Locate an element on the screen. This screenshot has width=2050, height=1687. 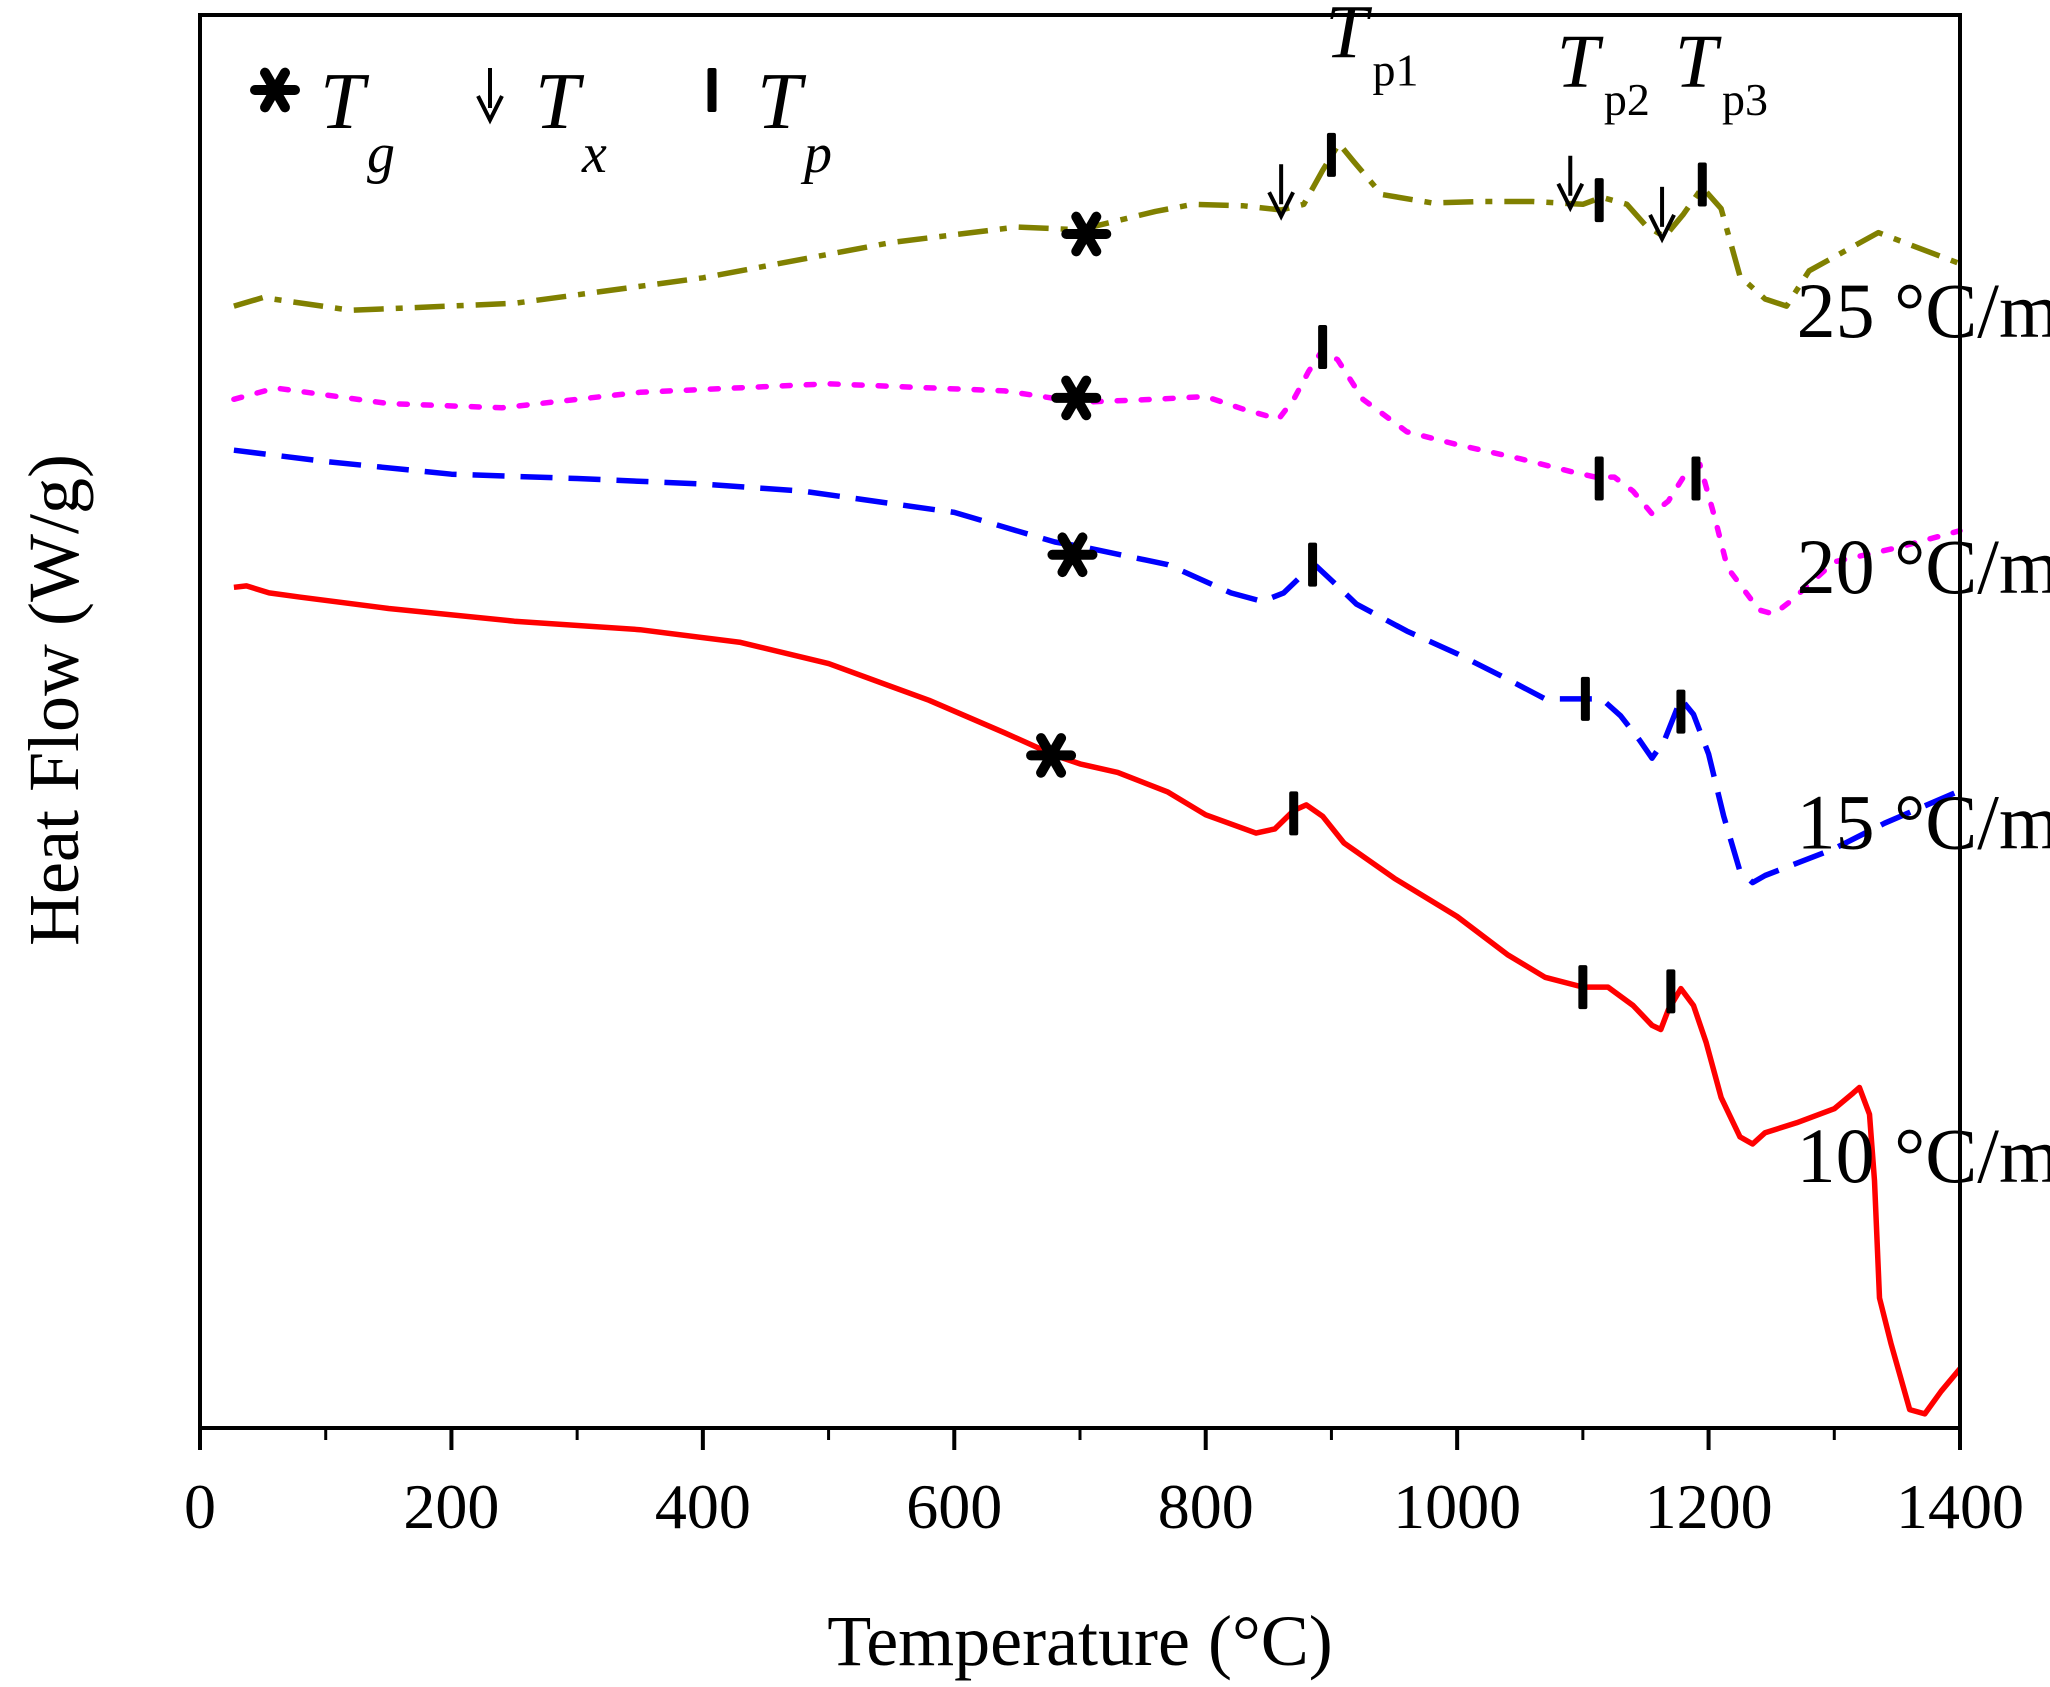
series-label: 10 °C/min is located at coordinates (1923, 1155).